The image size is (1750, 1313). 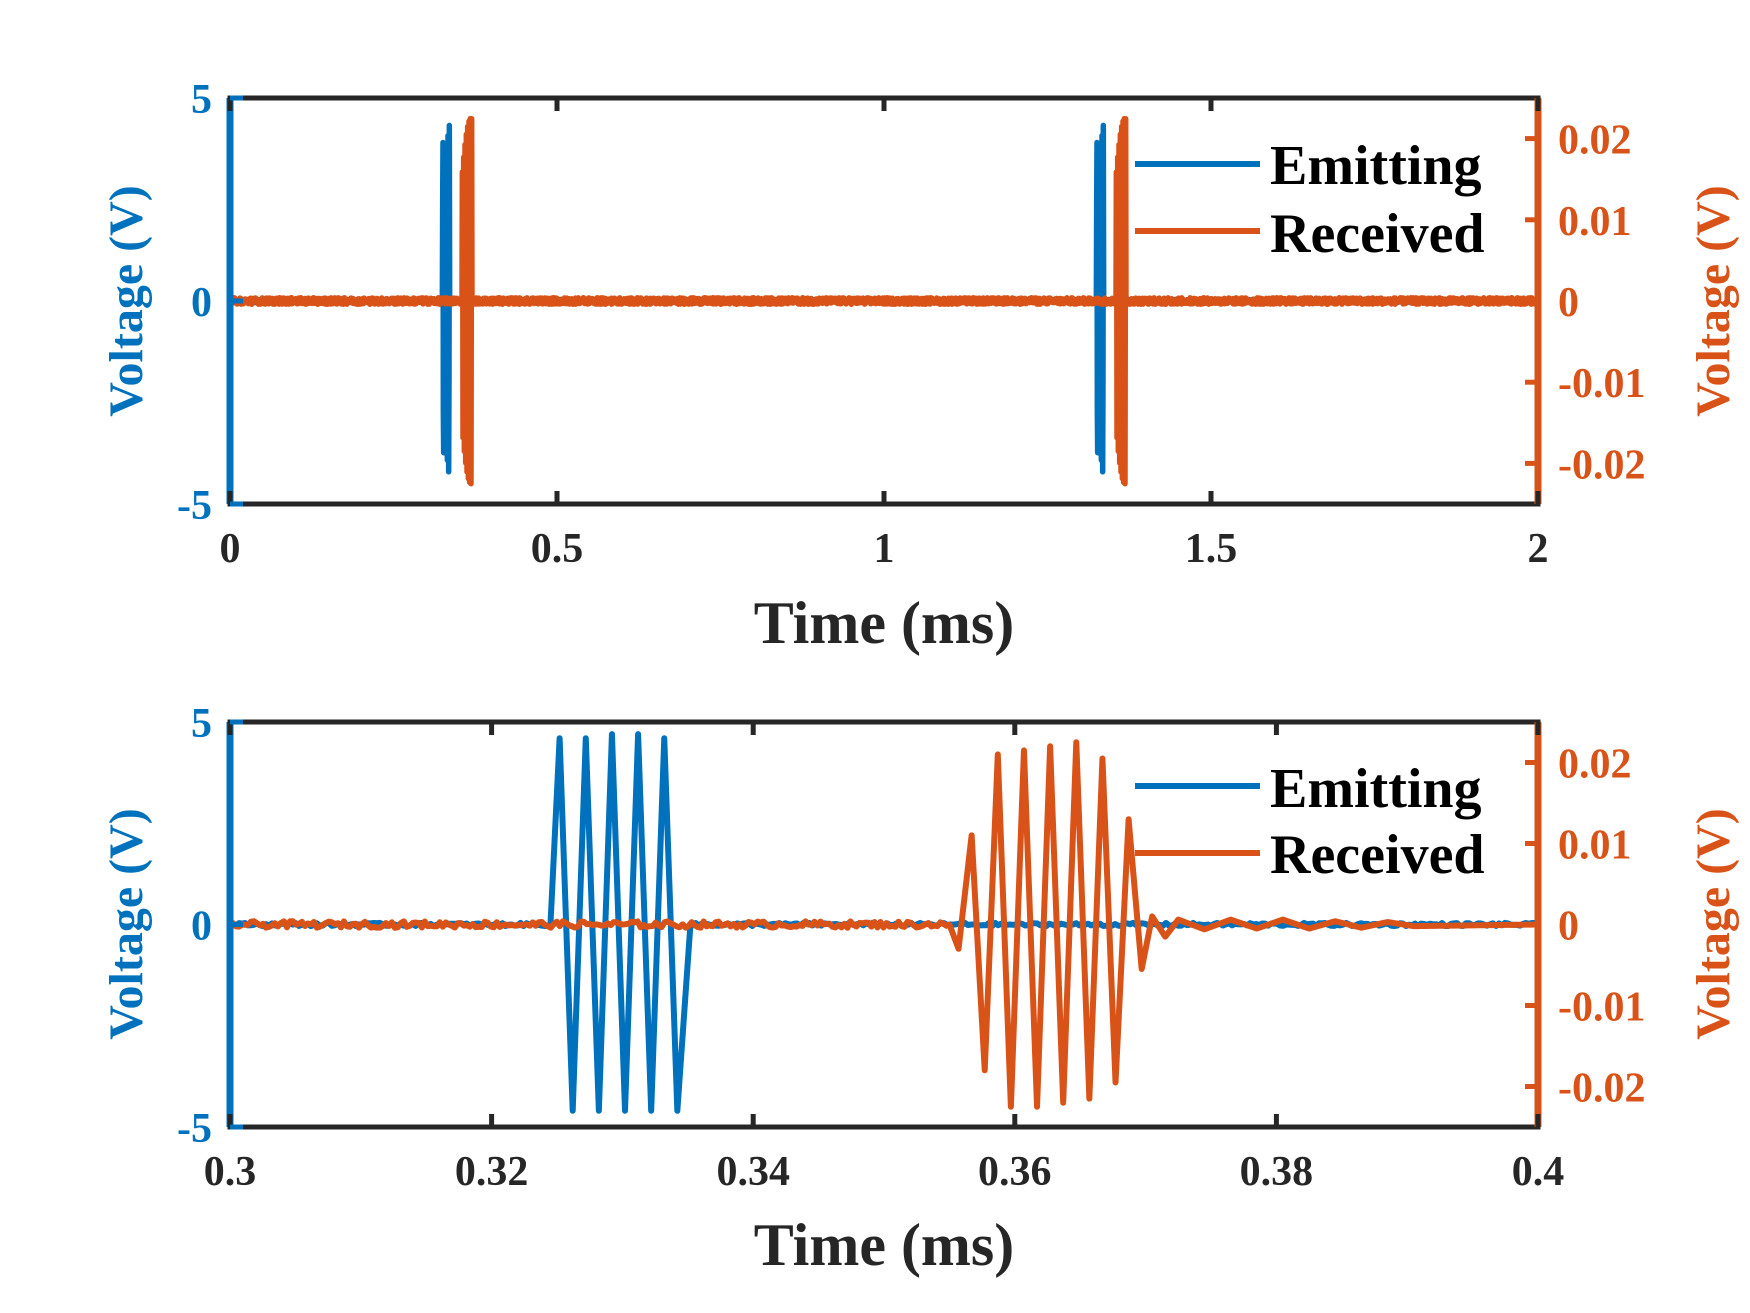 I want to click on x-tick-label: 0.3, so click(x=230, y=1172).